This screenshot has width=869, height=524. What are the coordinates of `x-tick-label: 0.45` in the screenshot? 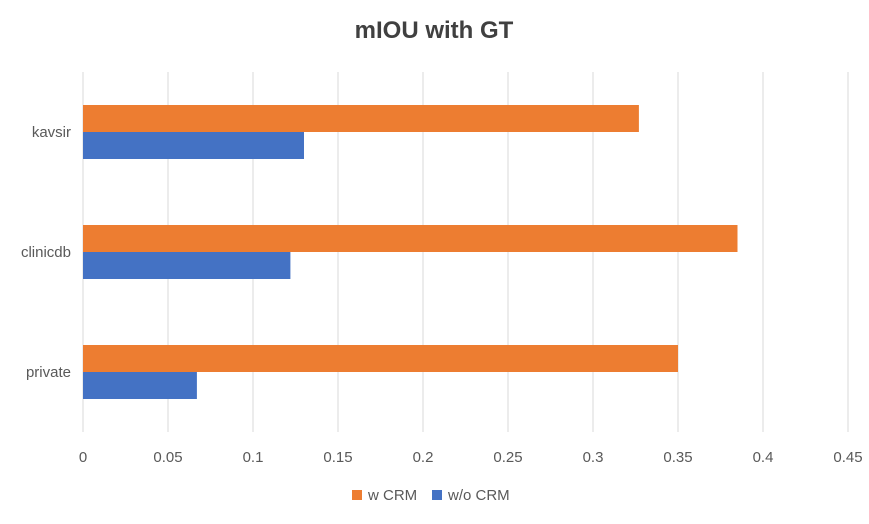 It's located at (847, 457).